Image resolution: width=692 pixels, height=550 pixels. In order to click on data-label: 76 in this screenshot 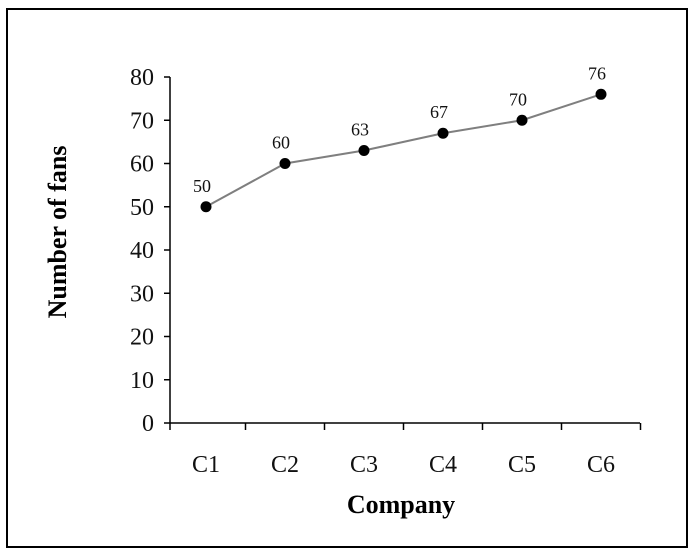, I will do `click(597, 73)`.